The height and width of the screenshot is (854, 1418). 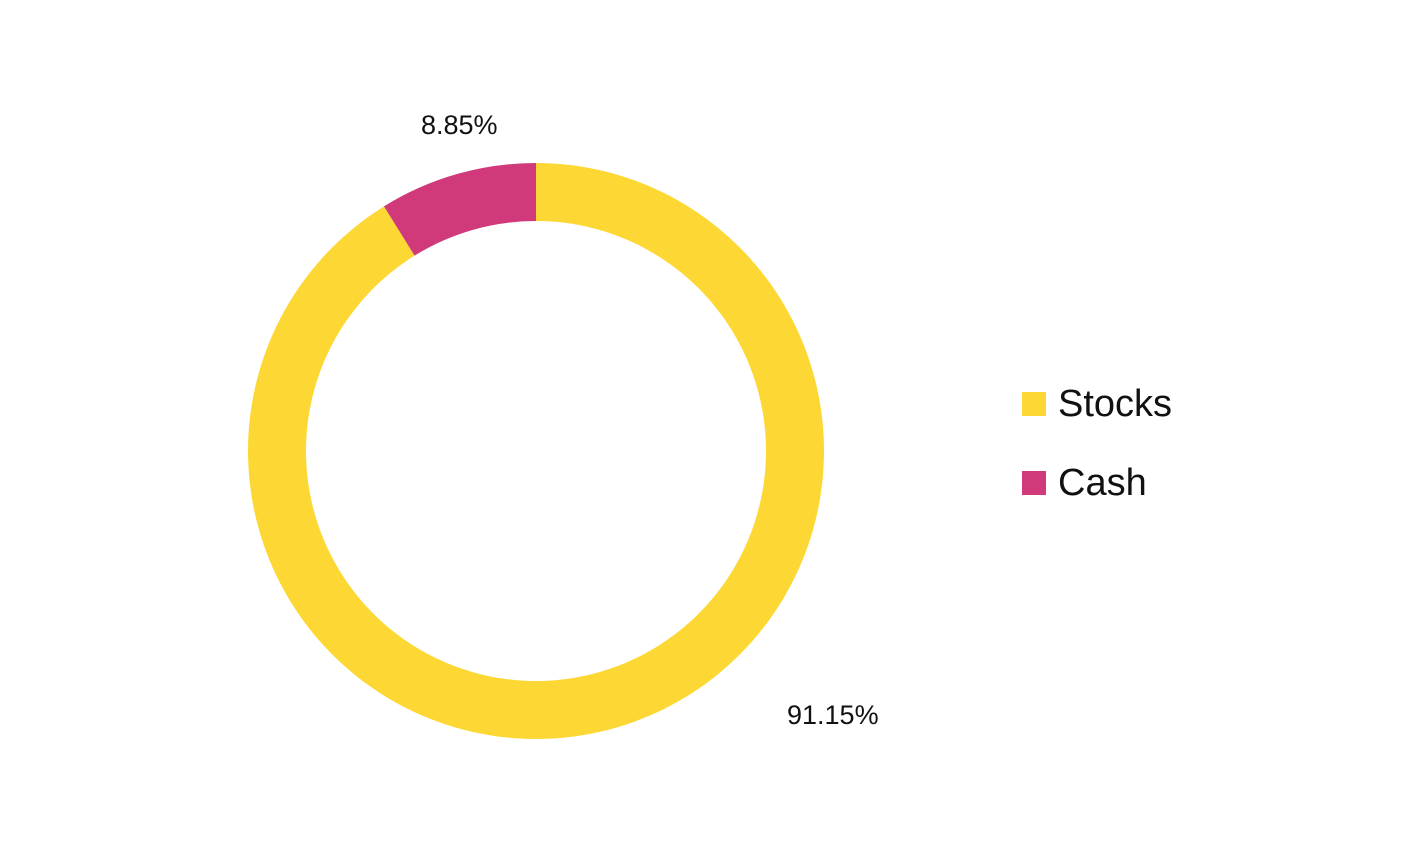 What do you see at coordinates (459, 125) in the screenshot?
I see `data-label-cash: 8.85%` at bounding box center [459, 125].